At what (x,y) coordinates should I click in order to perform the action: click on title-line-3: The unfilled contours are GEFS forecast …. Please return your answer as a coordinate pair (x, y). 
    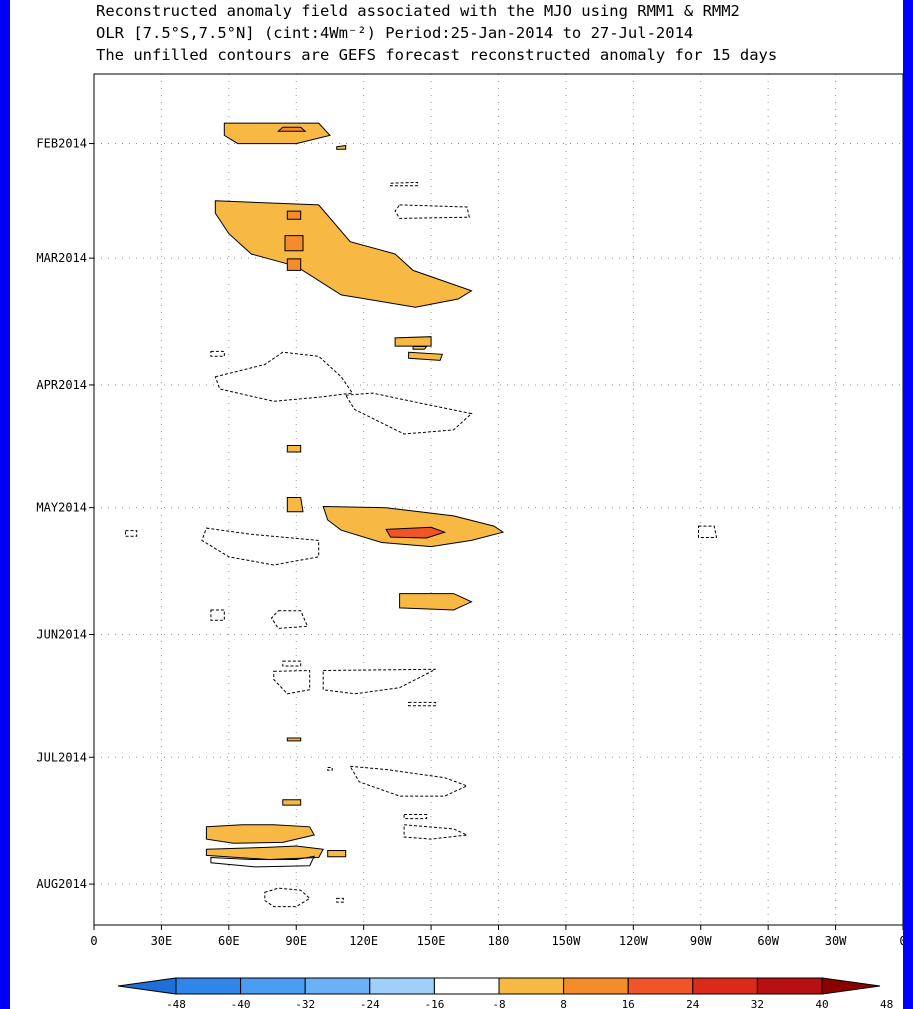
    Looking at the image, I should click on (436, 55).